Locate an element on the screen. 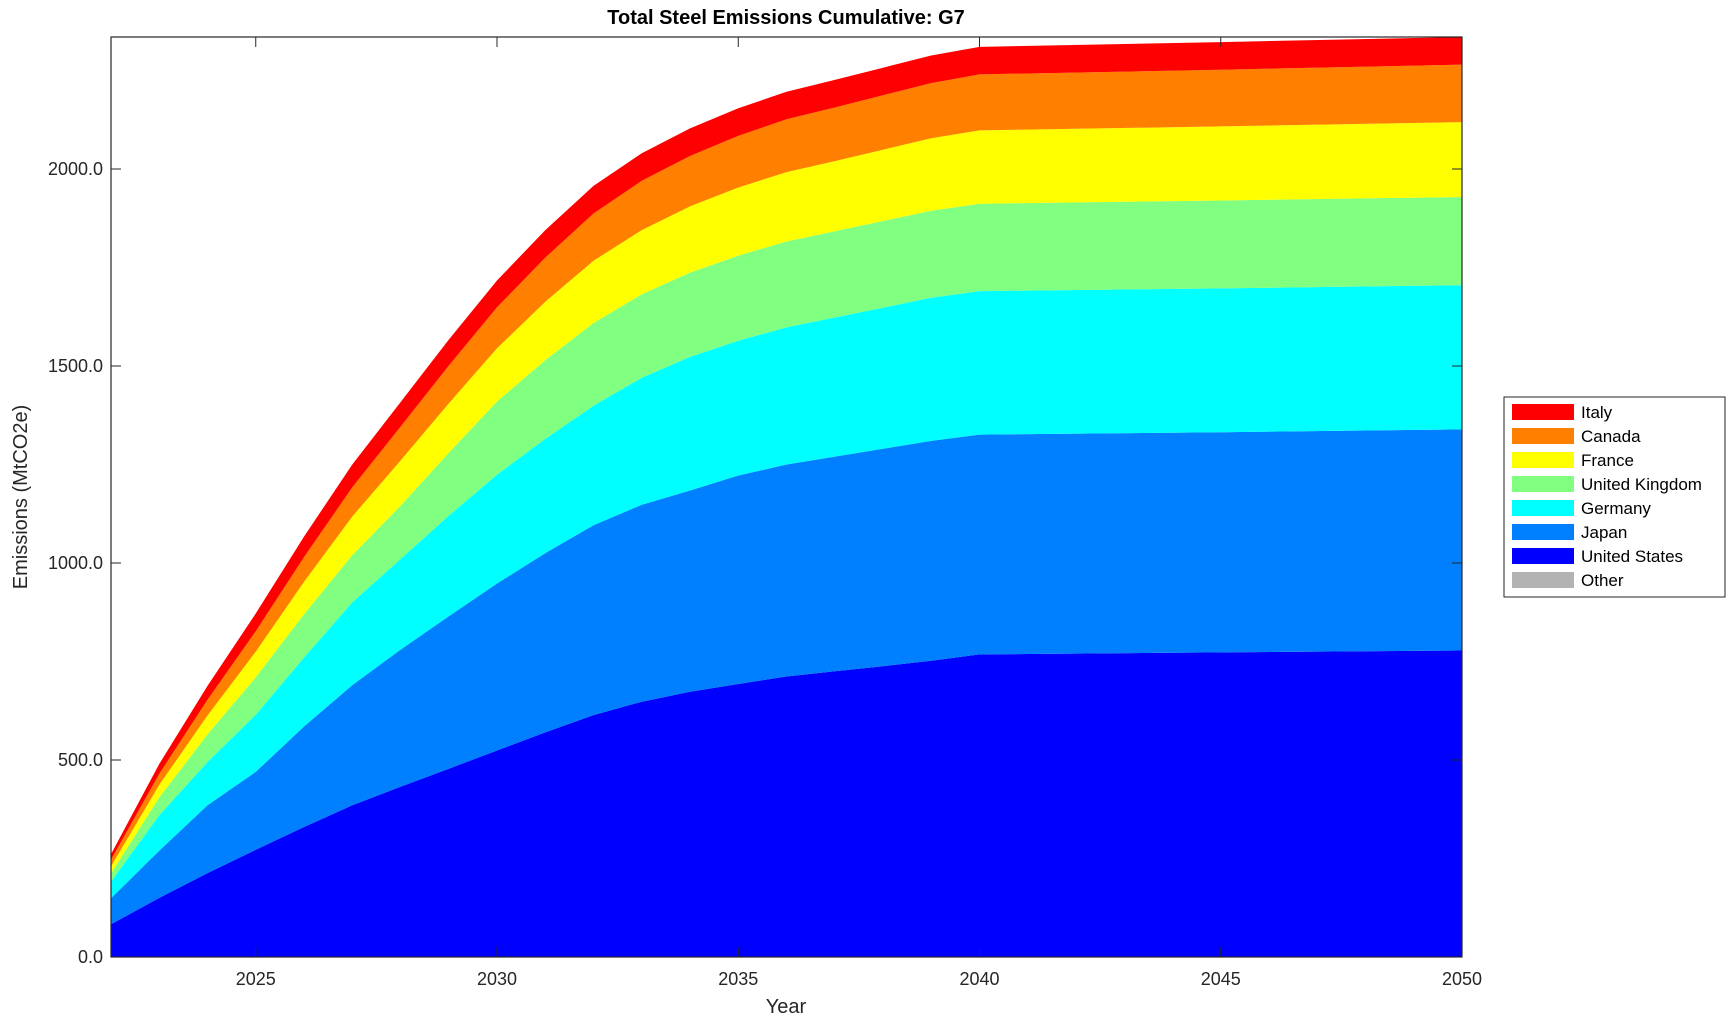 Image resolution: width=1729 pixels, height=1021 pixels. x-tick-label: 2040 is located at coordinates (979, 979).